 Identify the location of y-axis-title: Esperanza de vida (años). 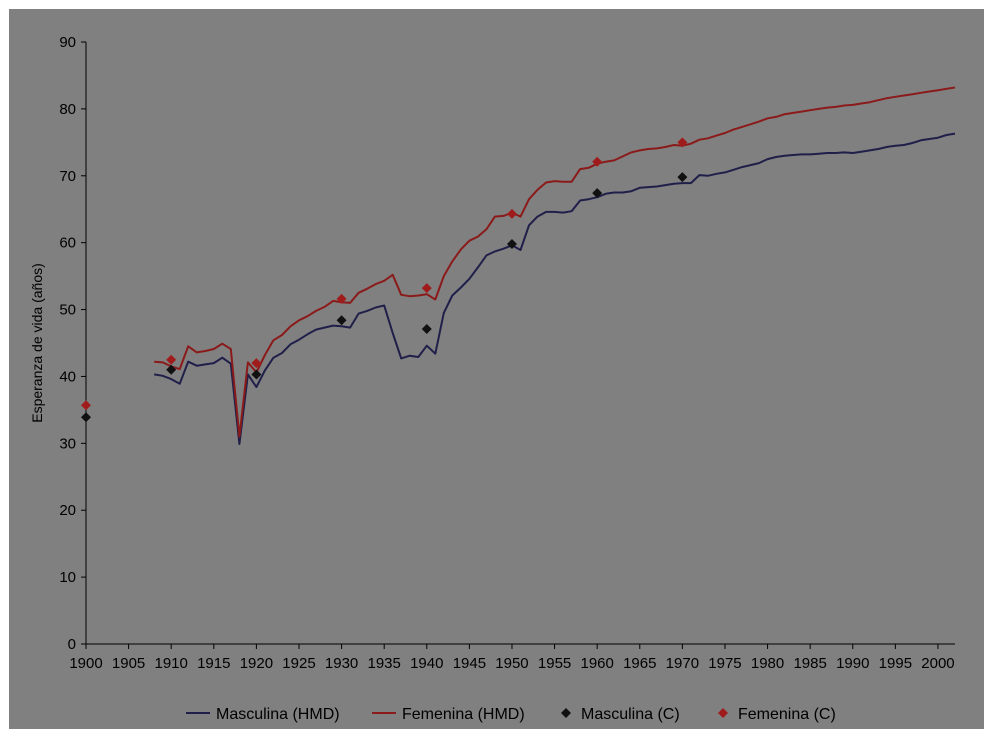
(37, 343).